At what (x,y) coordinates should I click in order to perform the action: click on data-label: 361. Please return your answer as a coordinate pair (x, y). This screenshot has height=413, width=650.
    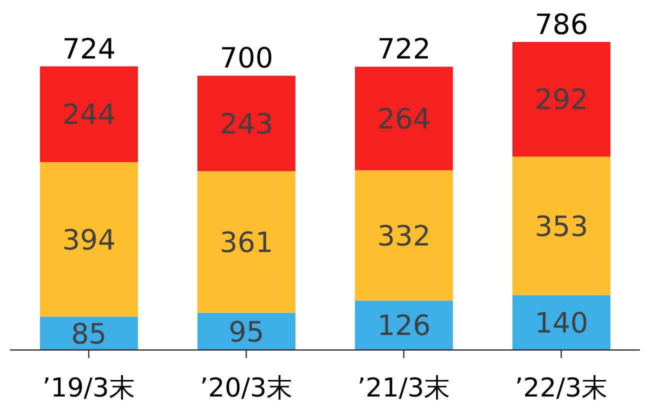
    Looking at the image, I should click on (247, 242).